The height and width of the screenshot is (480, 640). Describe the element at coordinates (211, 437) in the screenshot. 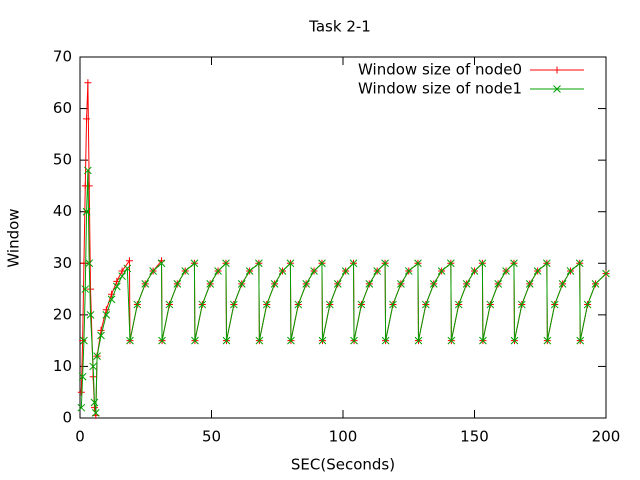

I see `x-tick-label: 50` at that location.